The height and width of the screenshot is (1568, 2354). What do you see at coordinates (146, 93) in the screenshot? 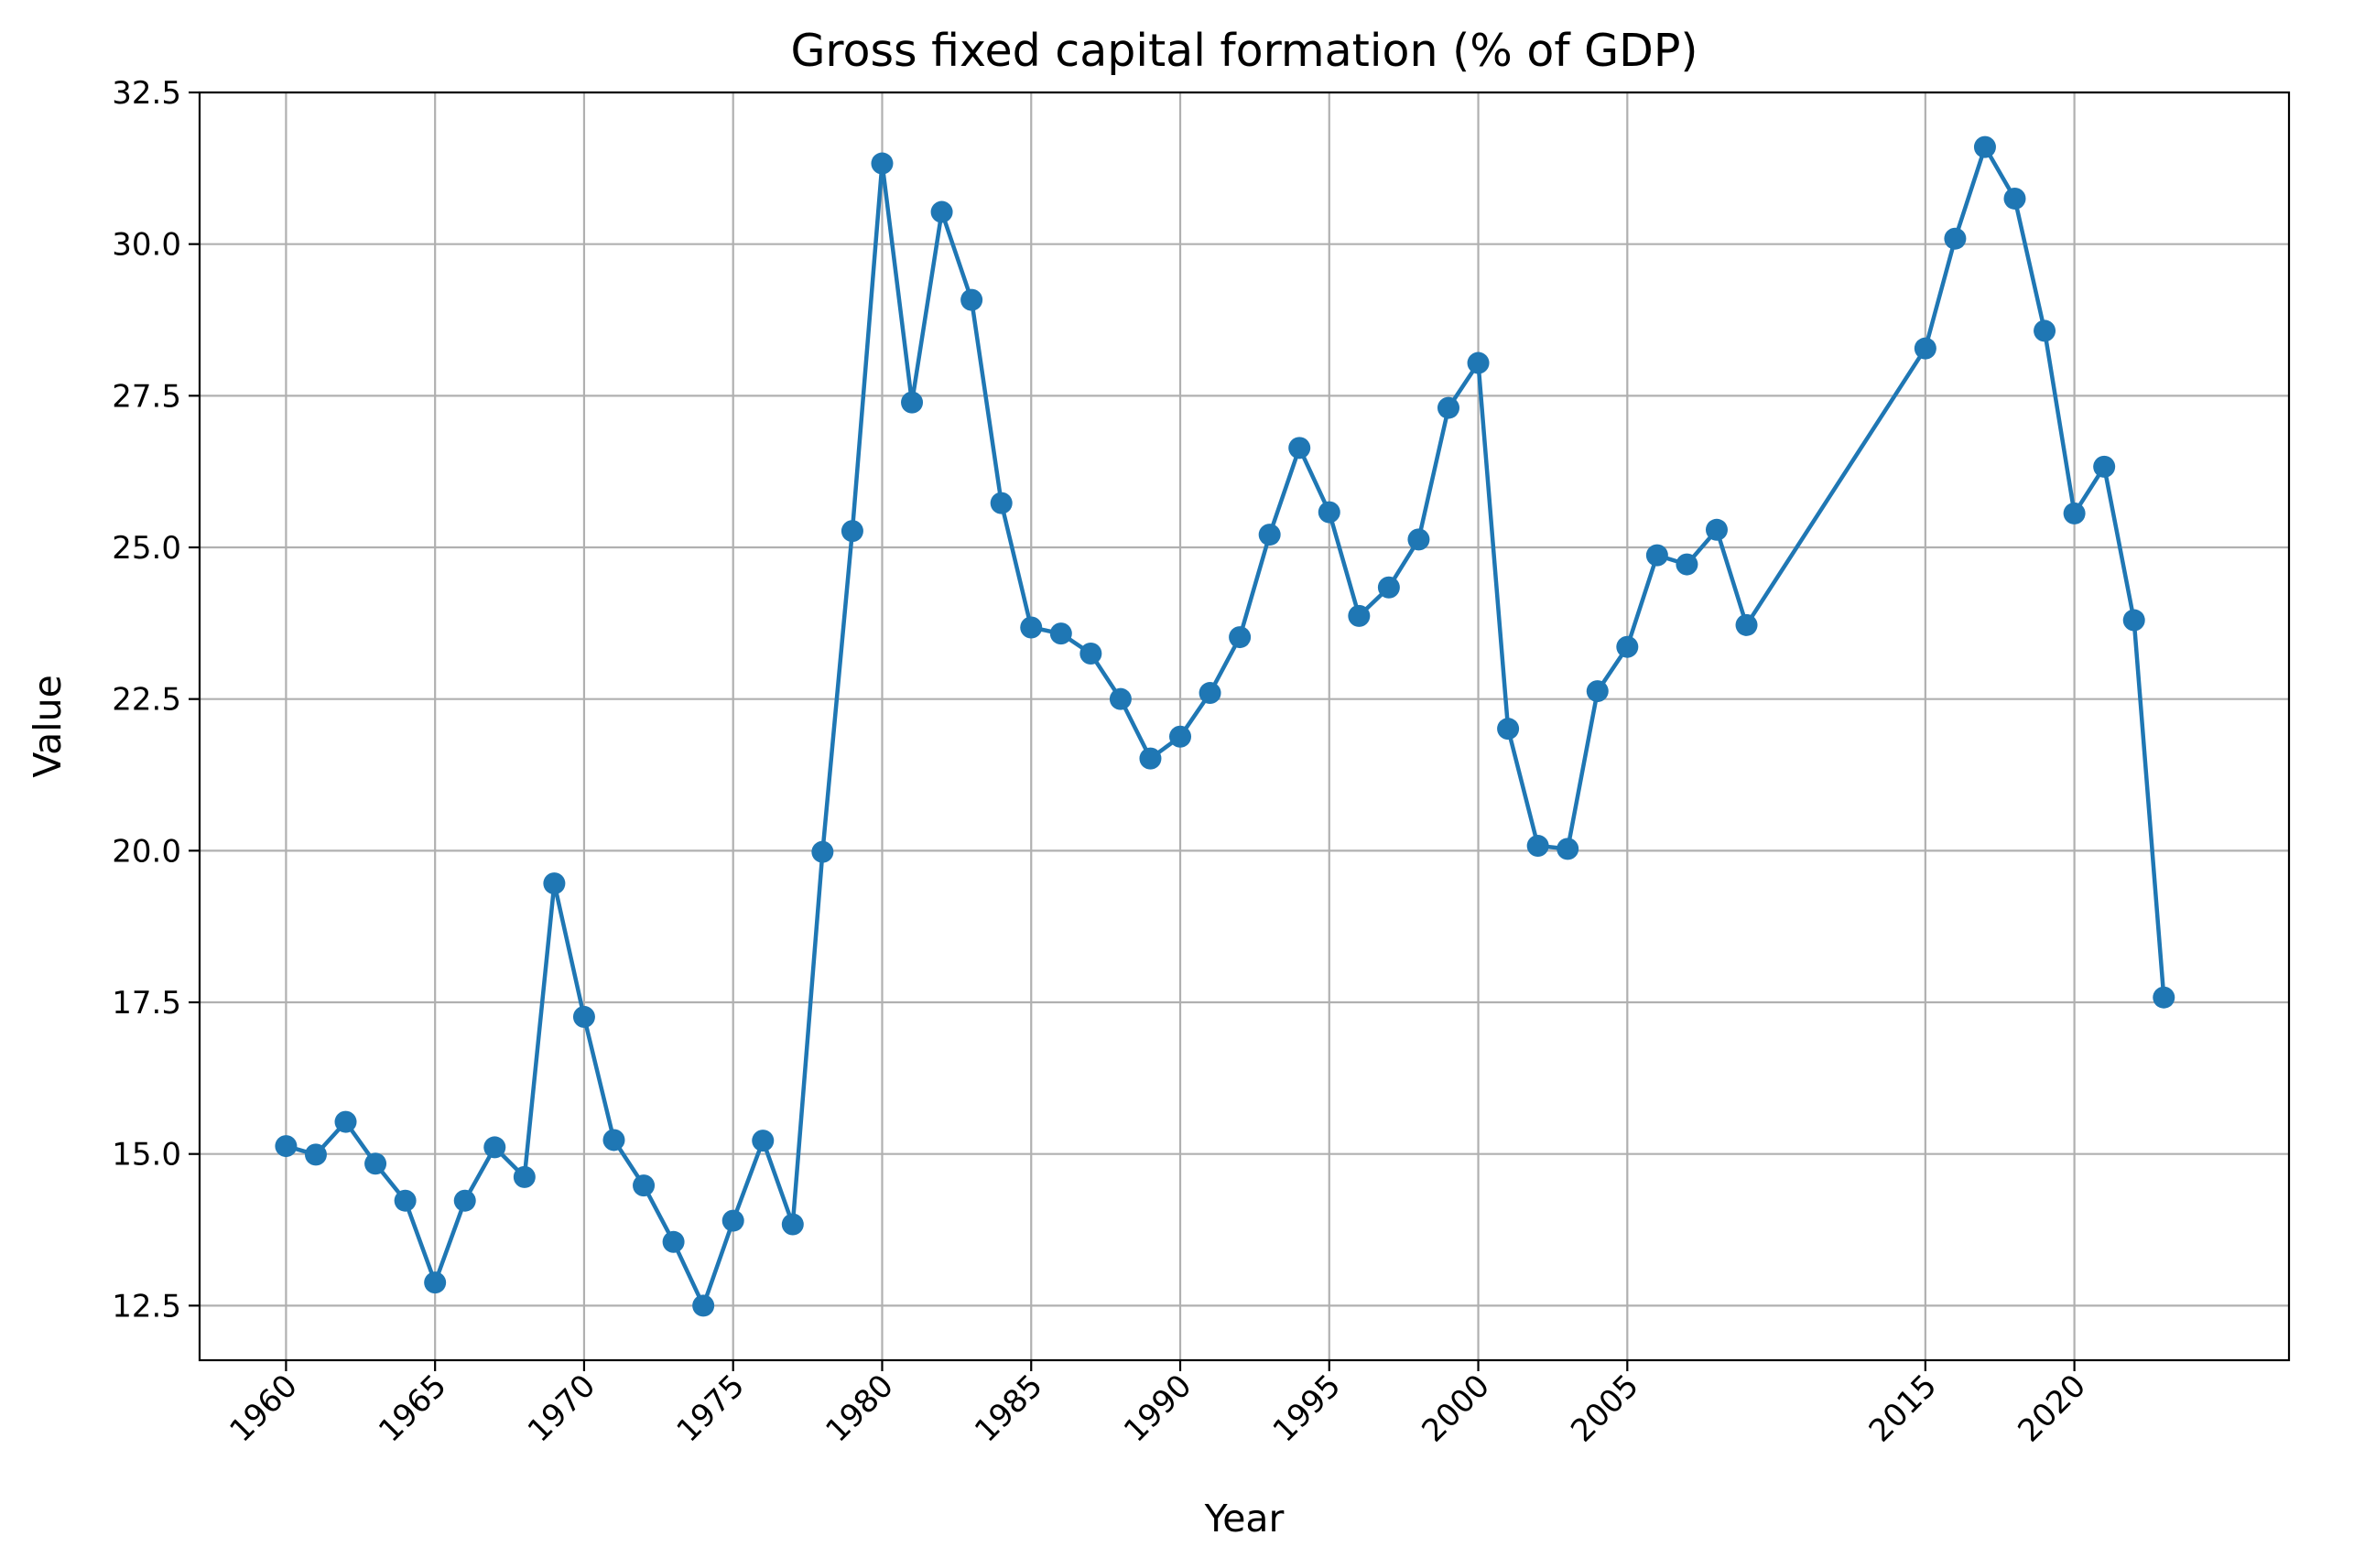
I see `y-tick-label: 32.5` at bounding box center [146, 93].